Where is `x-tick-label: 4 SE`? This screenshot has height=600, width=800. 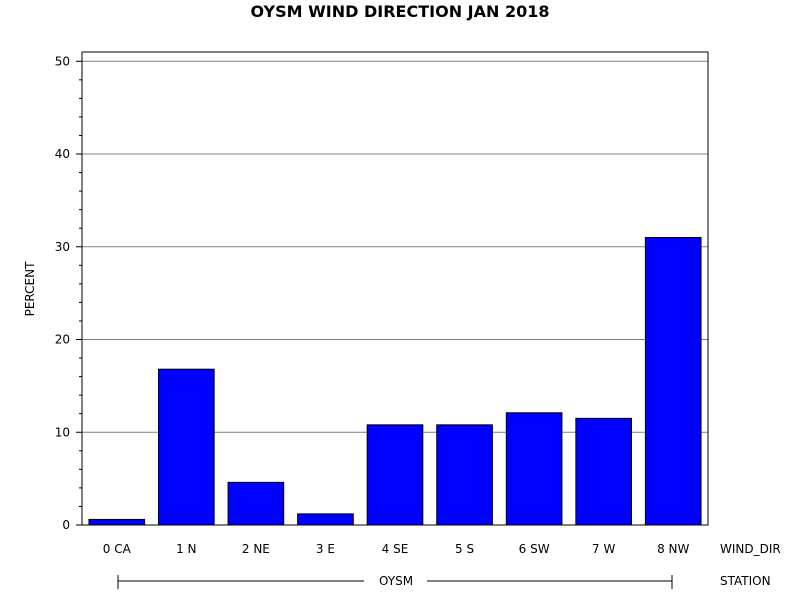 x-tick-label: 4 SE is located at coordinates (395, 549).